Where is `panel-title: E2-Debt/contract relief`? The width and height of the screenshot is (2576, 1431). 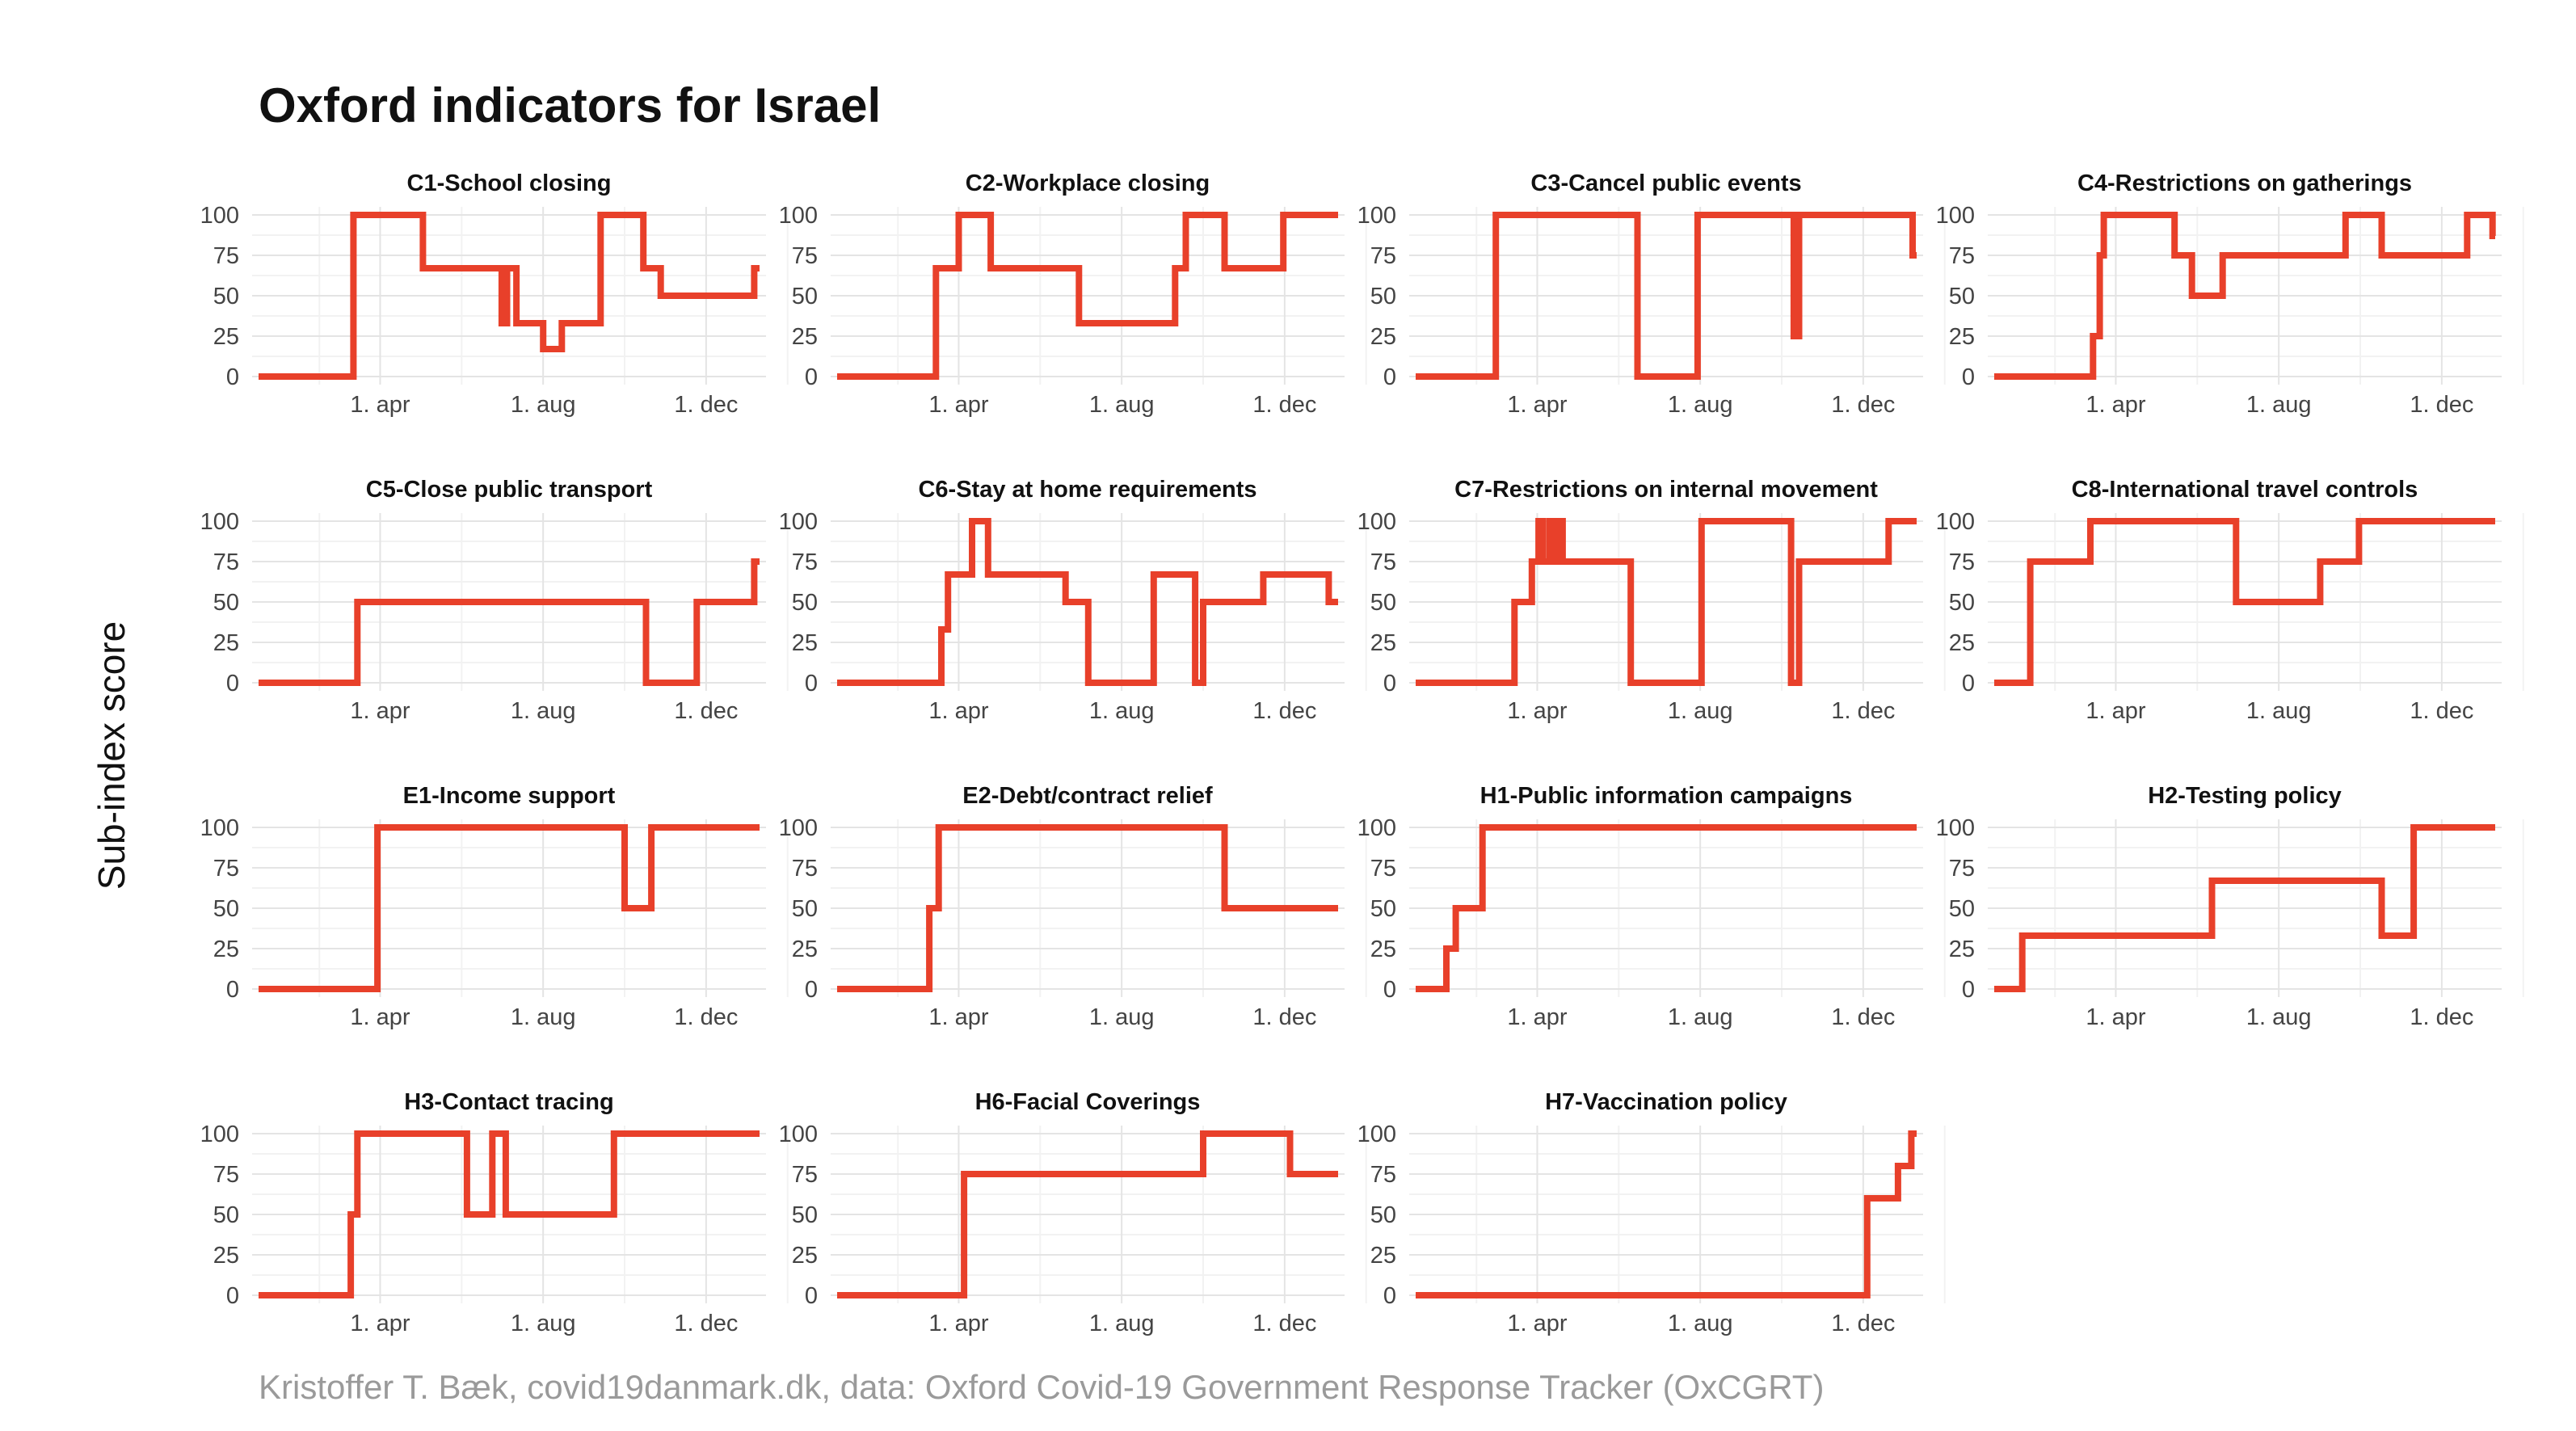 panel-title: E2-Debt/contract relief is located at coordinates (1087, 796).